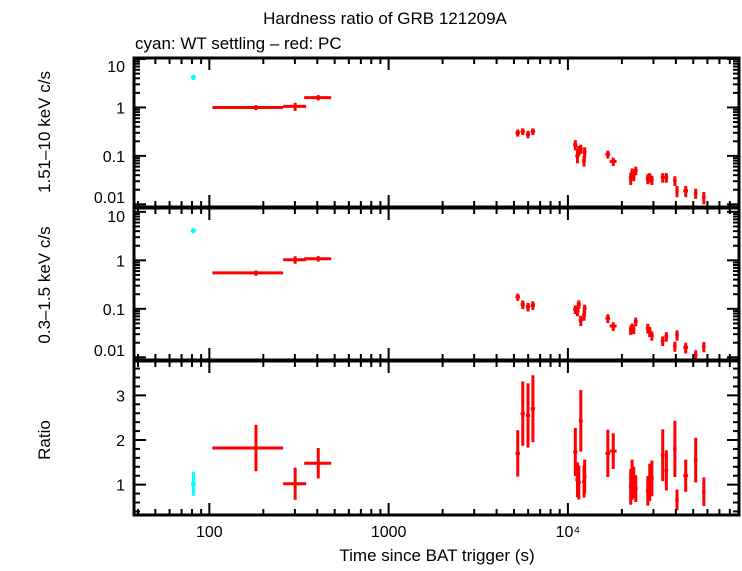  What do you see at coordinates (120, 441) in the screenshot?
I see `y-tick-label-ratio: 2` at bounding box center [120, 441].